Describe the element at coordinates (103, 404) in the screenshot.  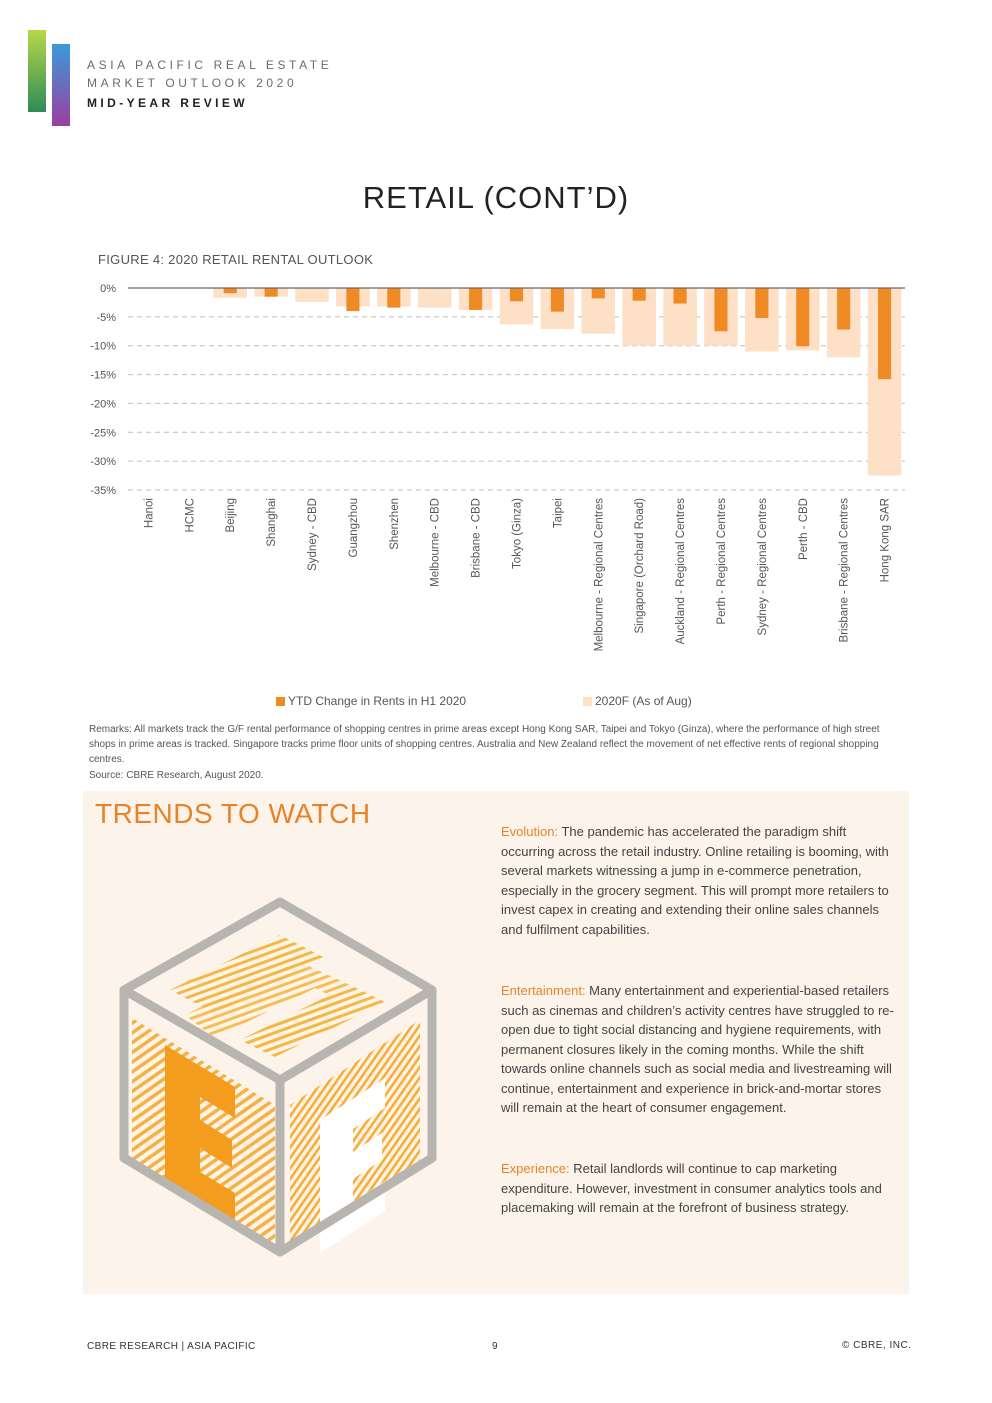
I see `y-tick-label: -20%` at that location.